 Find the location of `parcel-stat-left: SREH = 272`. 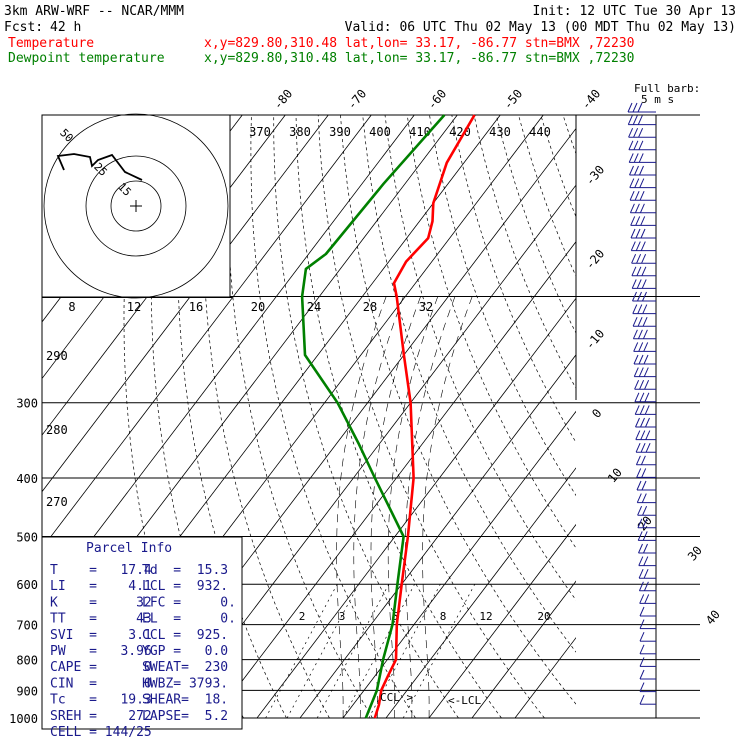

parcel-stat-left: SREH = 272 is located at coordinates (101, 716).